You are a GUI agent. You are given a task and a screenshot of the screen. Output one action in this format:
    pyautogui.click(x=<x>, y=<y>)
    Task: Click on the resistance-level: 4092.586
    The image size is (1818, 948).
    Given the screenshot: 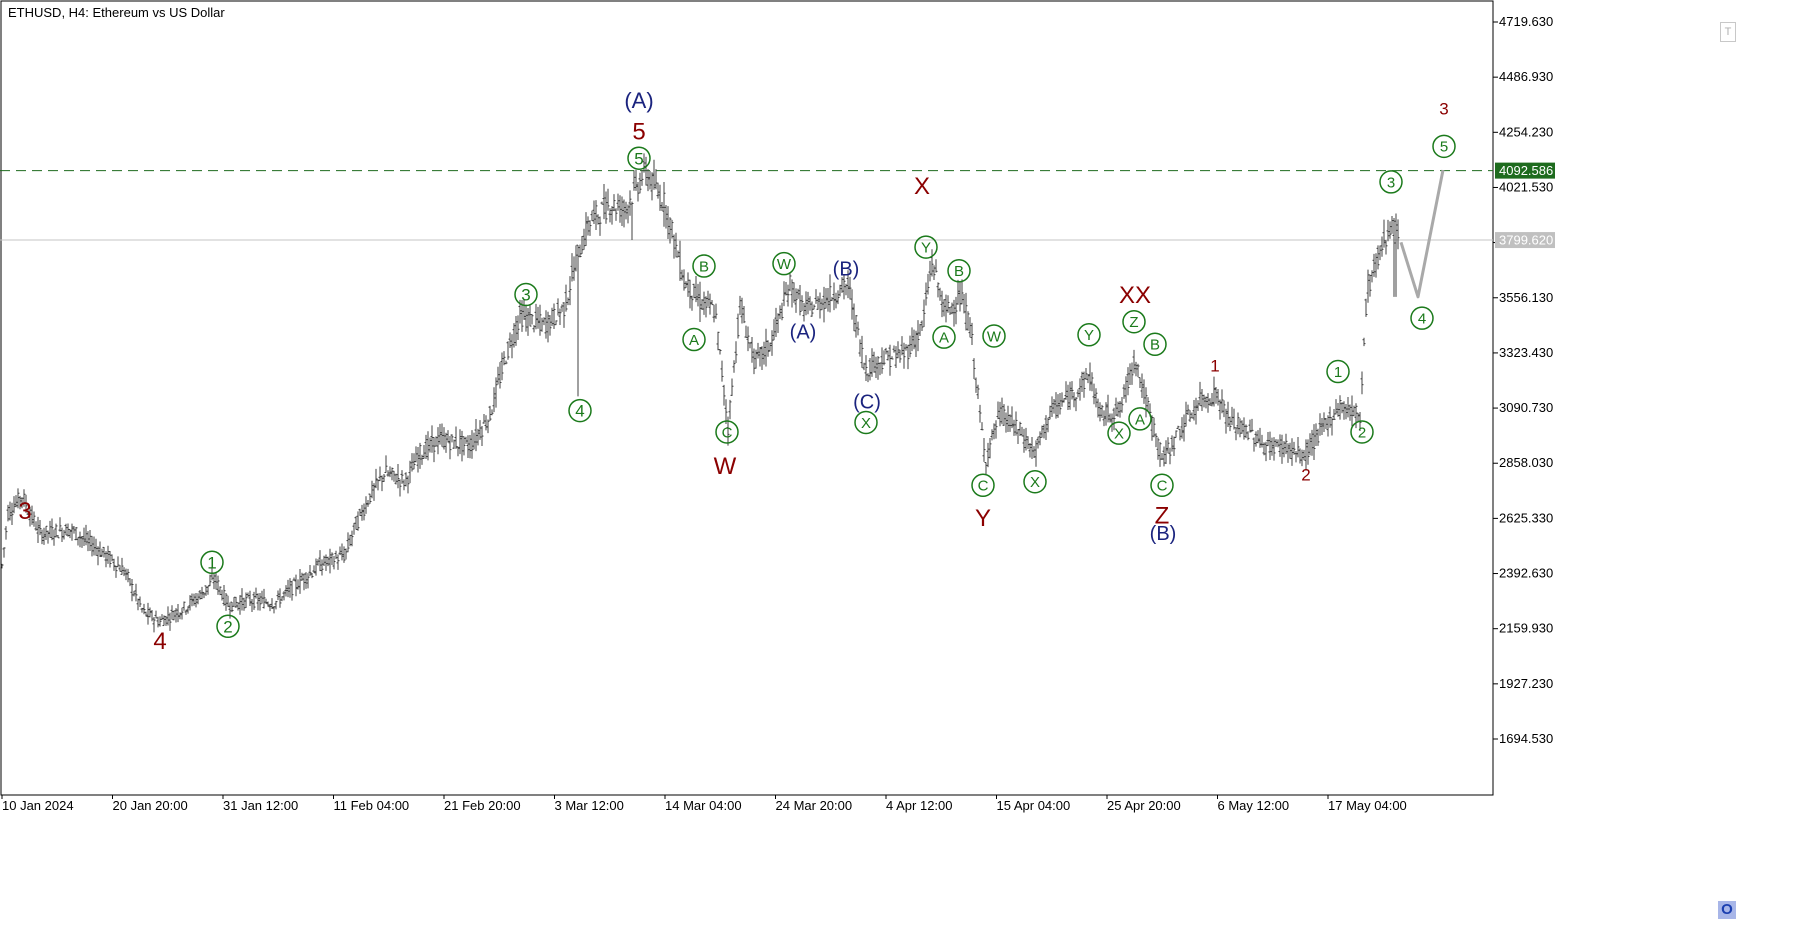 What is the action you would take?
    pyautogui.click(x=777, y=170)
    